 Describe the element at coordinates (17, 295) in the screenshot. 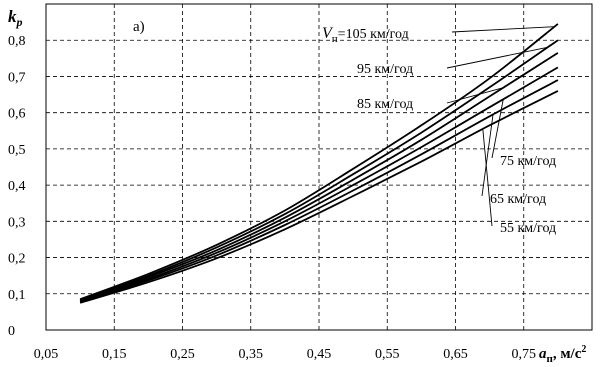

I see `y-tick-label-1: 0,1` at that location.